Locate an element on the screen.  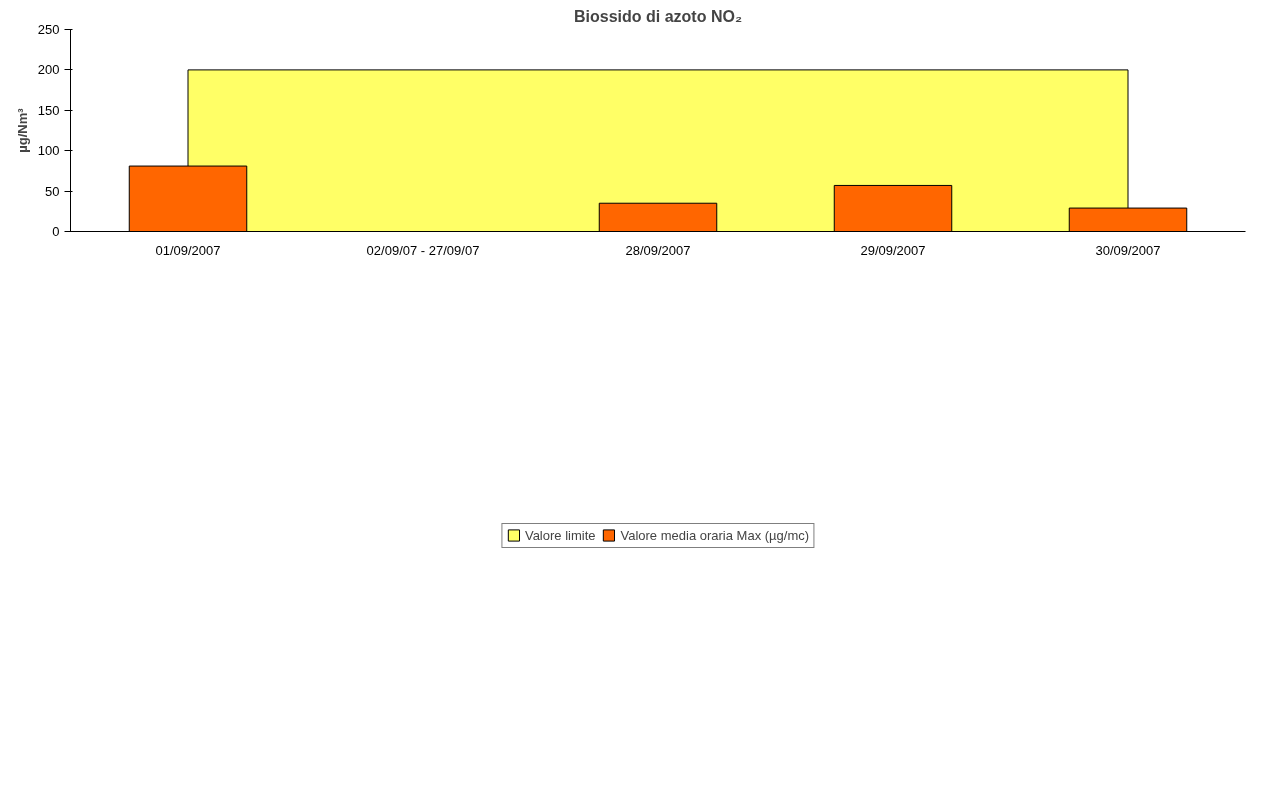
y-tick-label: 0 is located at coordinates (56, 231).